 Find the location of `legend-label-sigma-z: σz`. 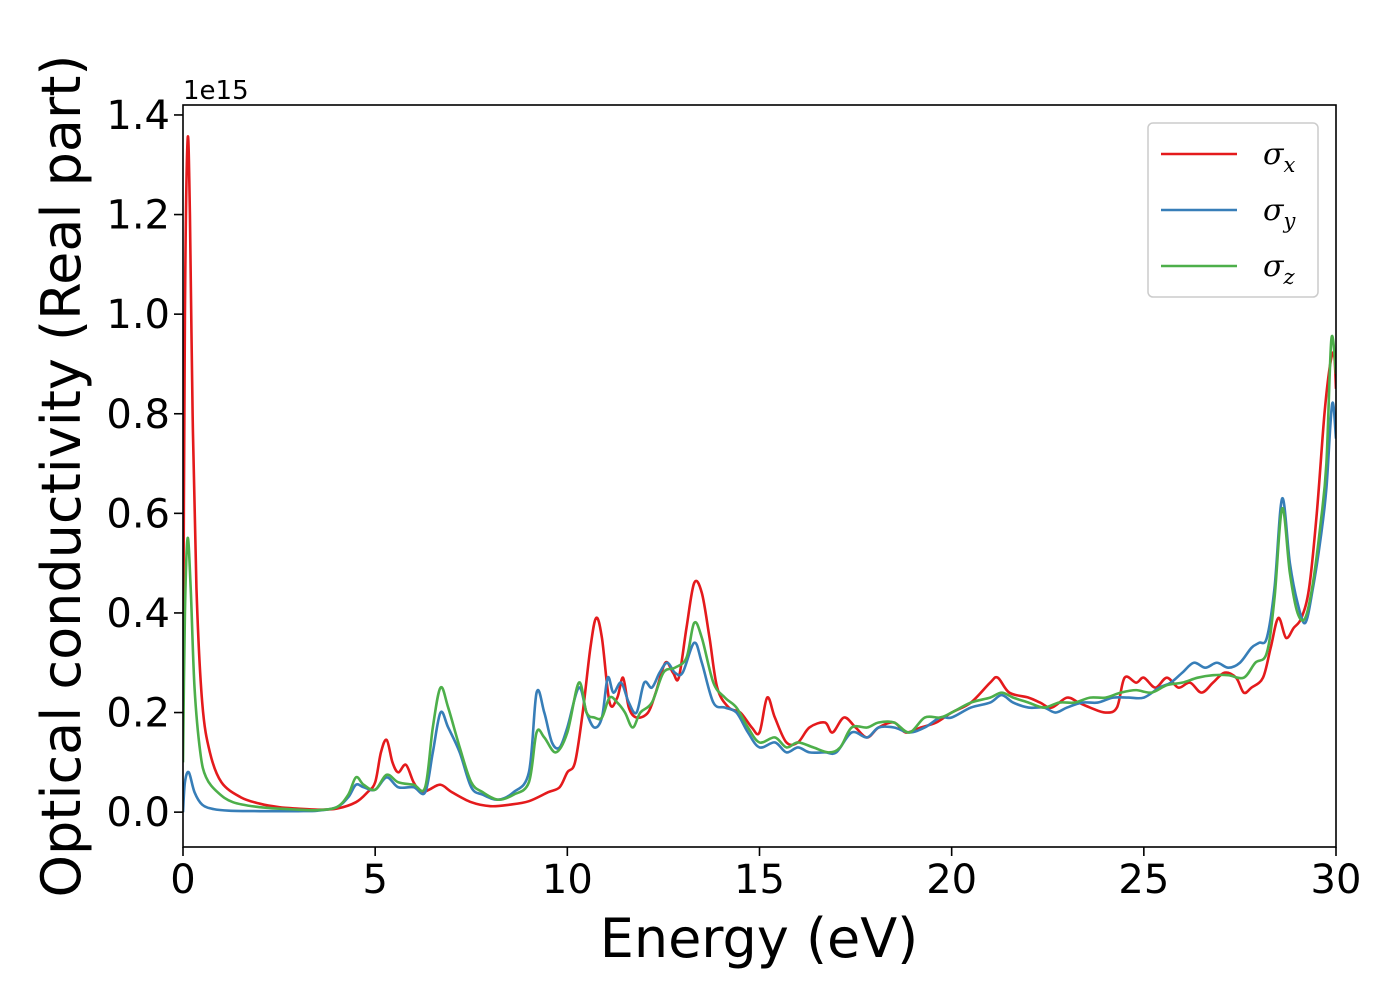

legend-label-sigma-z: σz is located at coordinates (1279, 269).